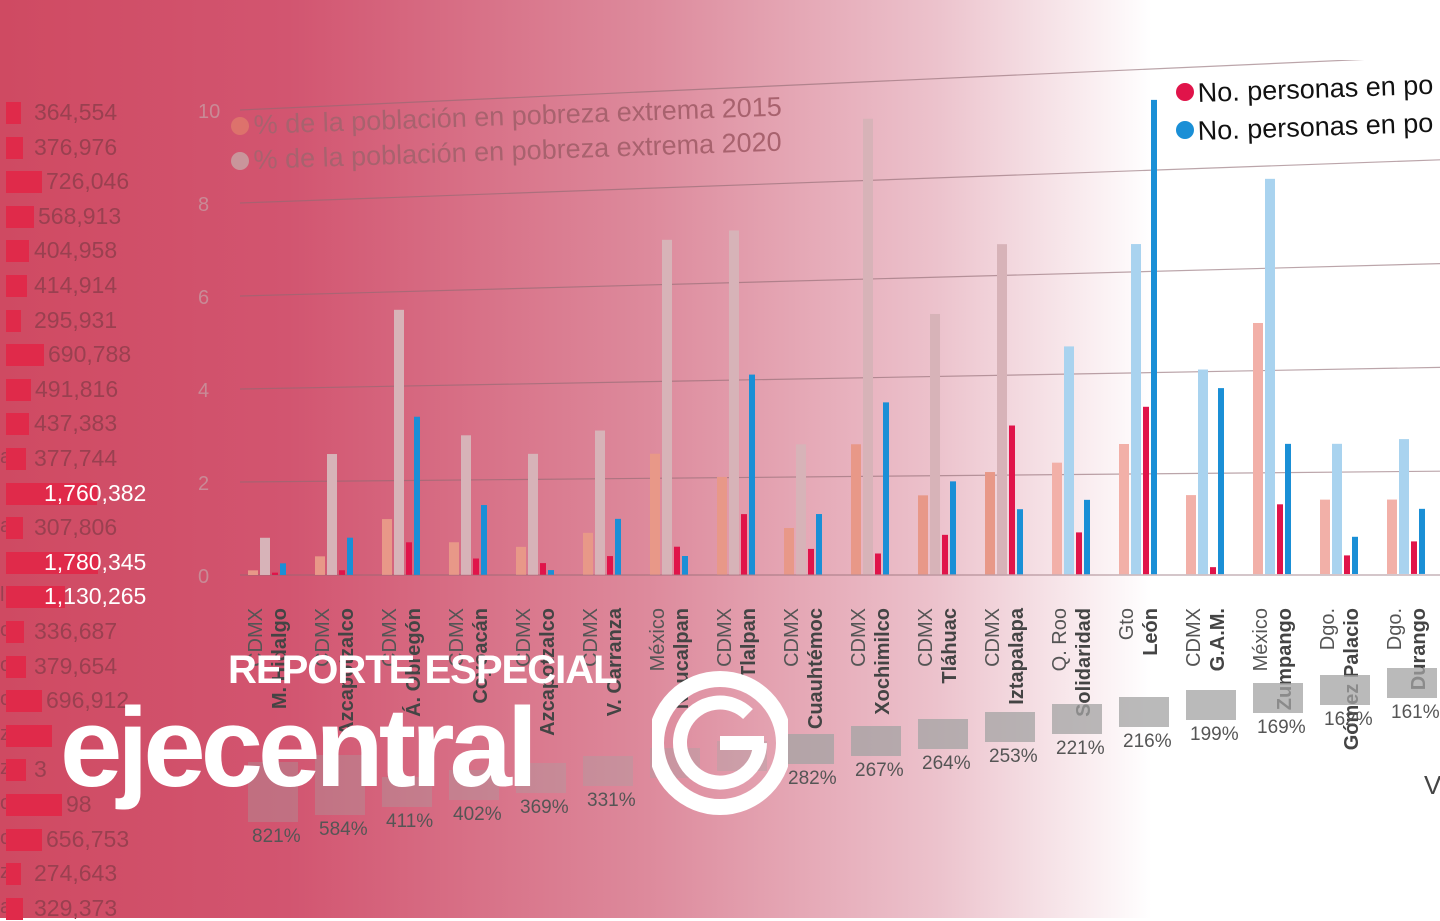 The width and height of the screenshot is (1440, 921). I want to click on logo-e-mark-icon, so click(720, 743).